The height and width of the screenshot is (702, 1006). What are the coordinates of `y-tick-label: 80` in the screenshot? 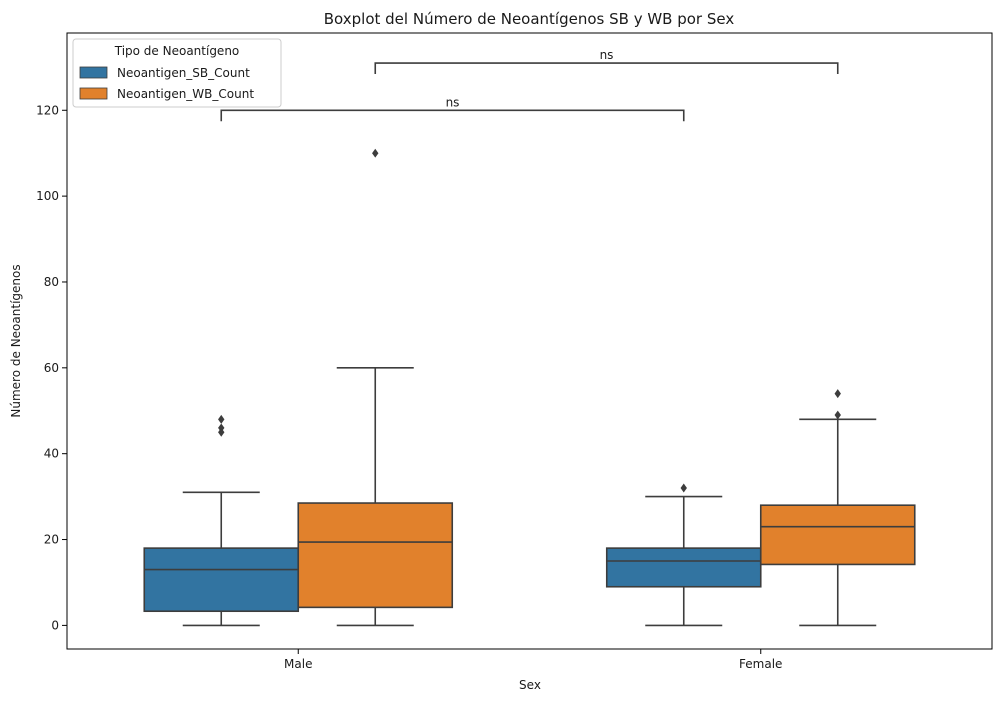 It's located at (51, 282).